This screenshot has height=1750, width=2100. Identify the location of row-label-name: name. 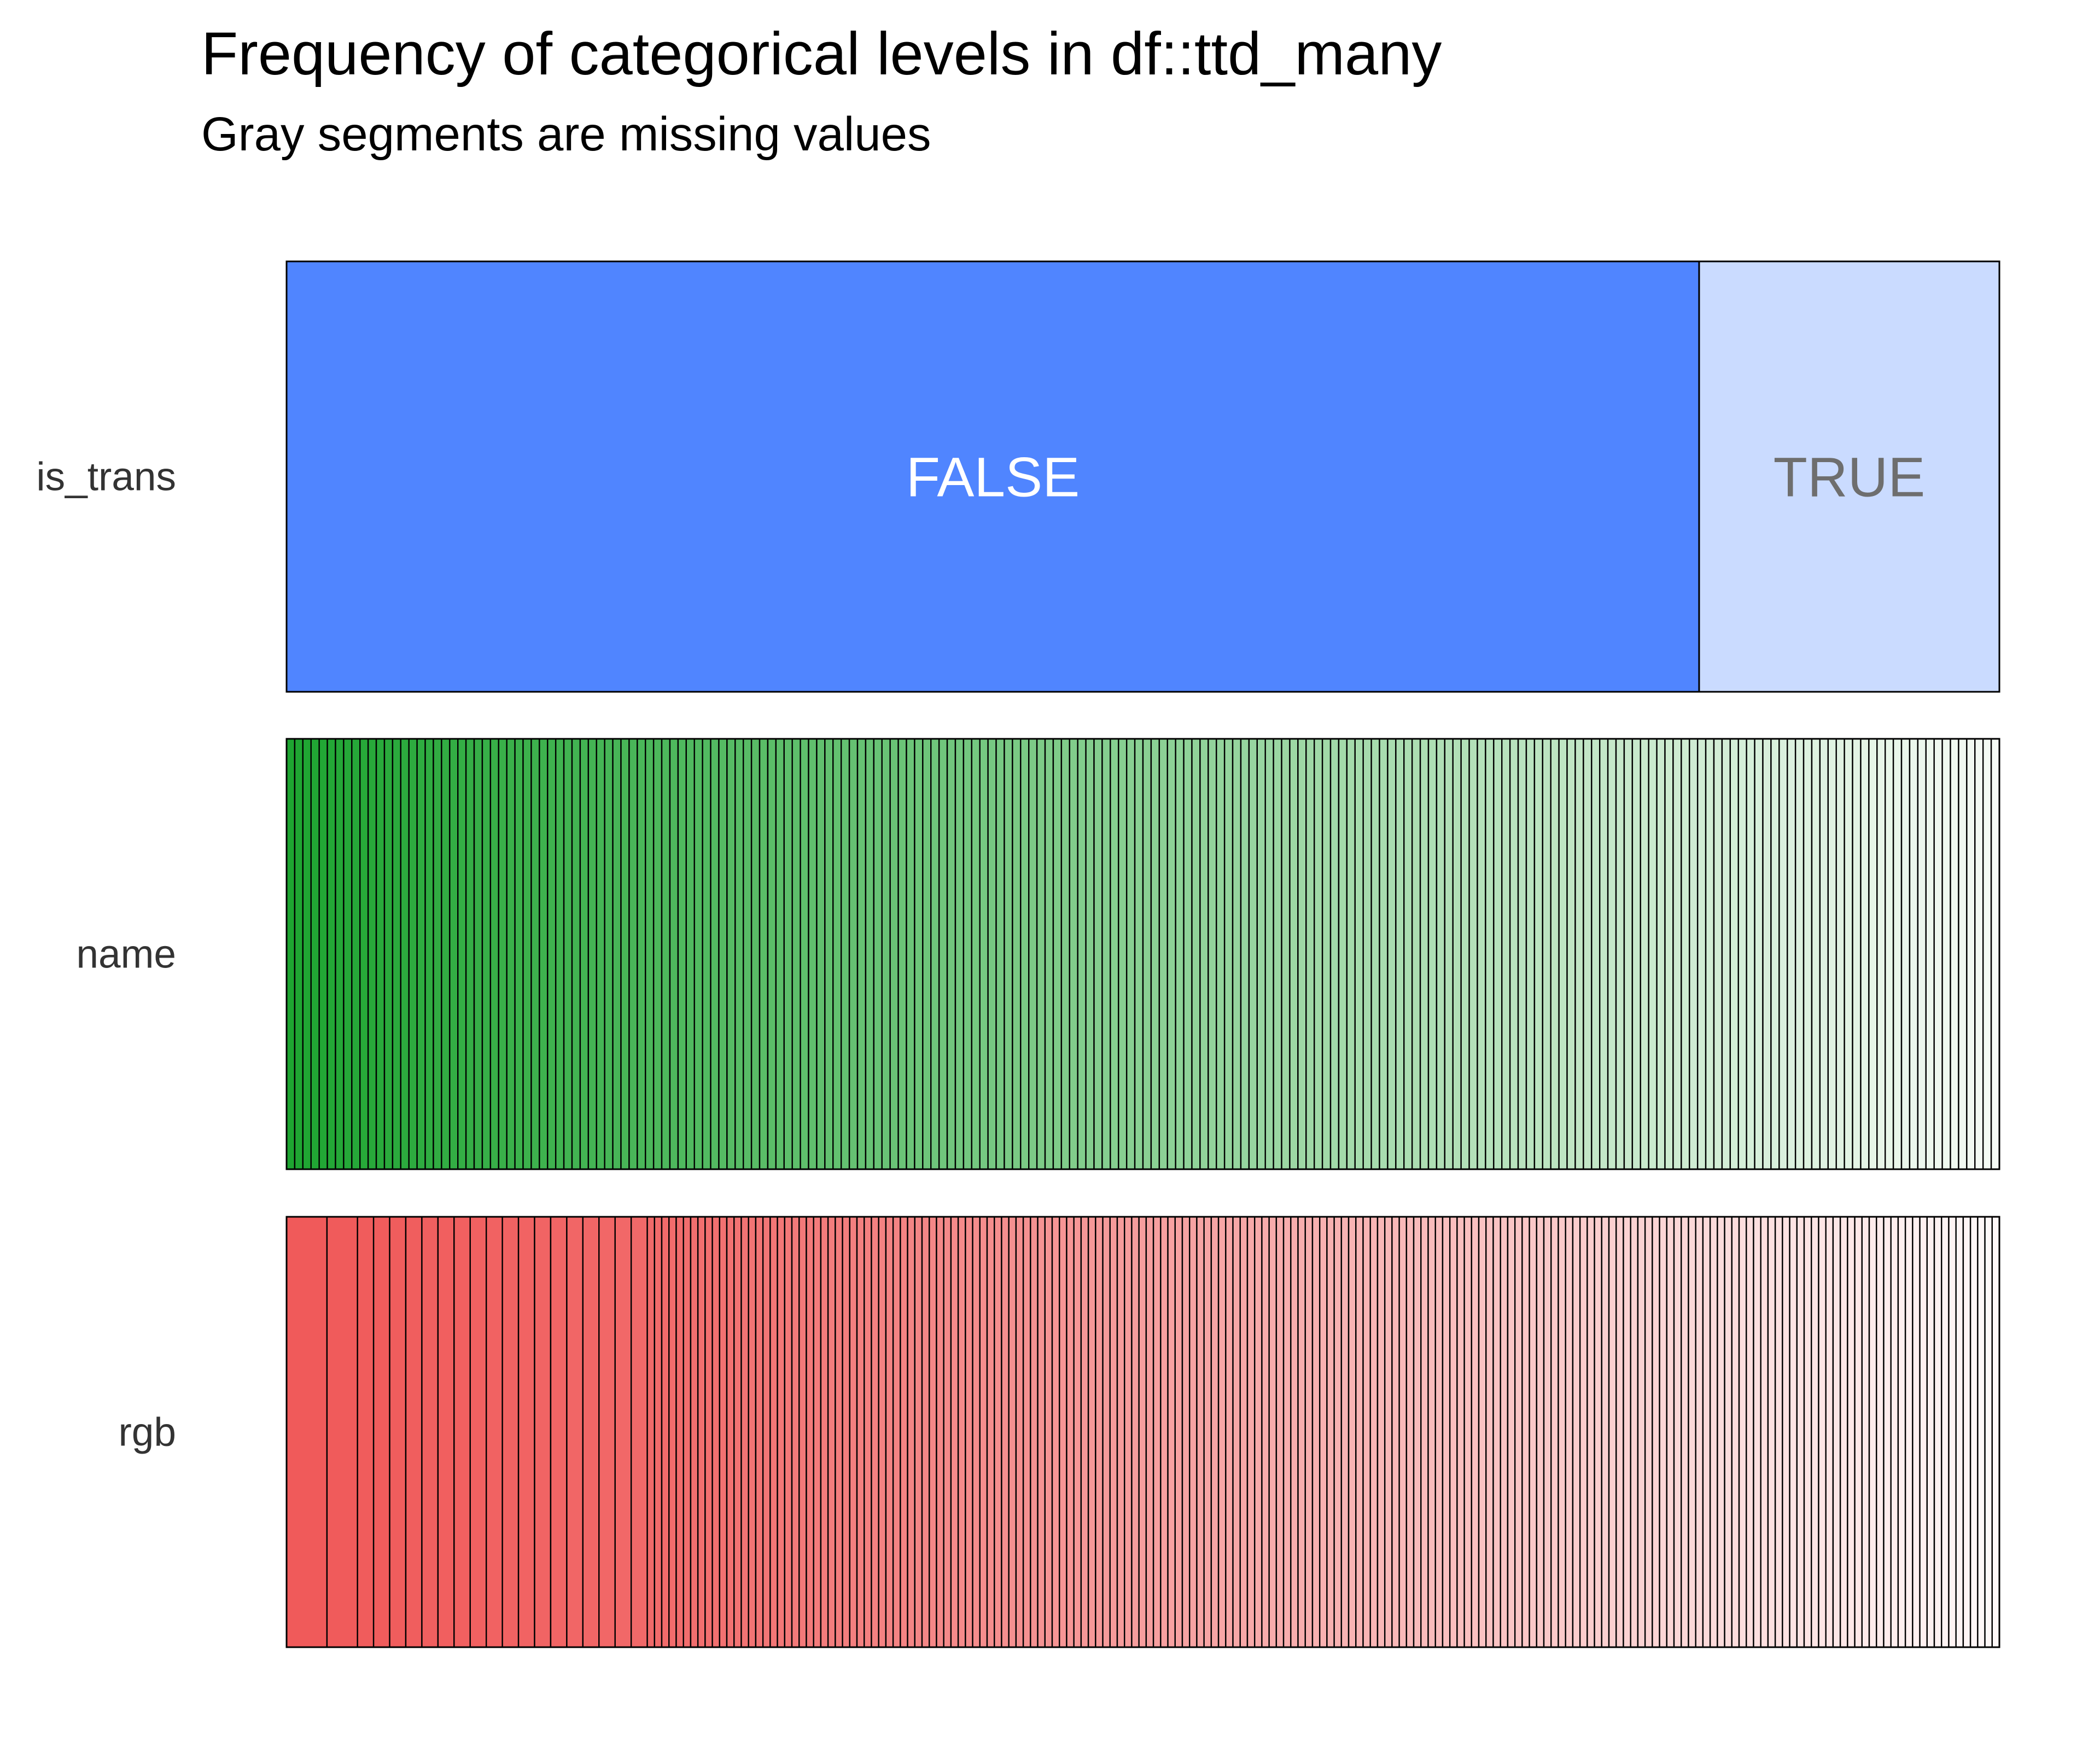
(126, 954).